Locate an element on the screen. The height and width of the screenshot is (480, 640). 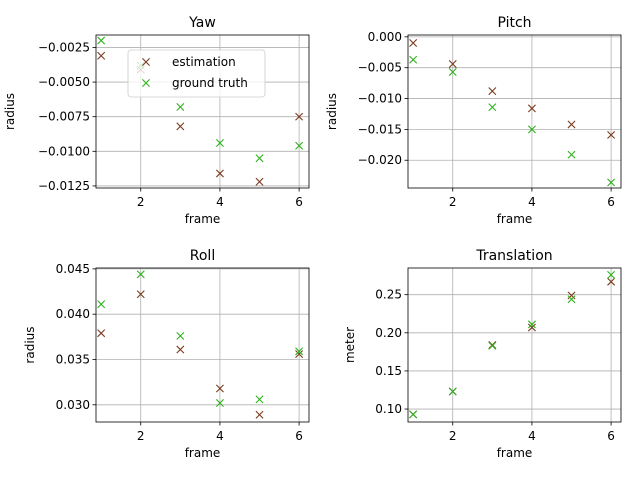
y-tick-label: 0.040 is located at coordinates (73, 314).